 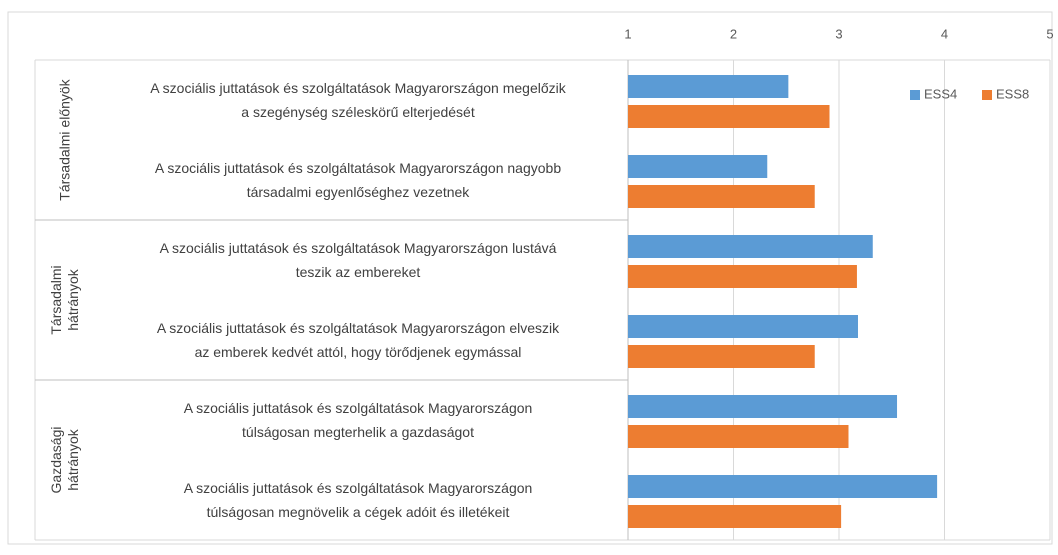 What do you see at coordinates (64, 300) in the screenshot?
I see `group-label: Társadalmi hátrányok` at bounding box center [64, 300].